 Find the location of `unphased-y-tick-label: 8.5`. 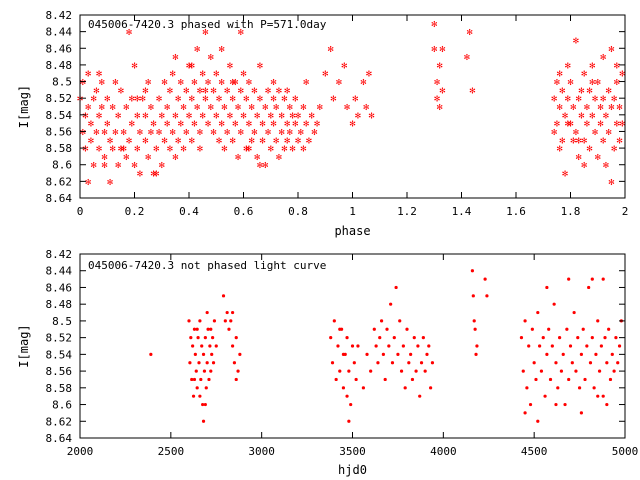

unphased-y-tick-label: 8.5 is located at coordinates (62, 321).